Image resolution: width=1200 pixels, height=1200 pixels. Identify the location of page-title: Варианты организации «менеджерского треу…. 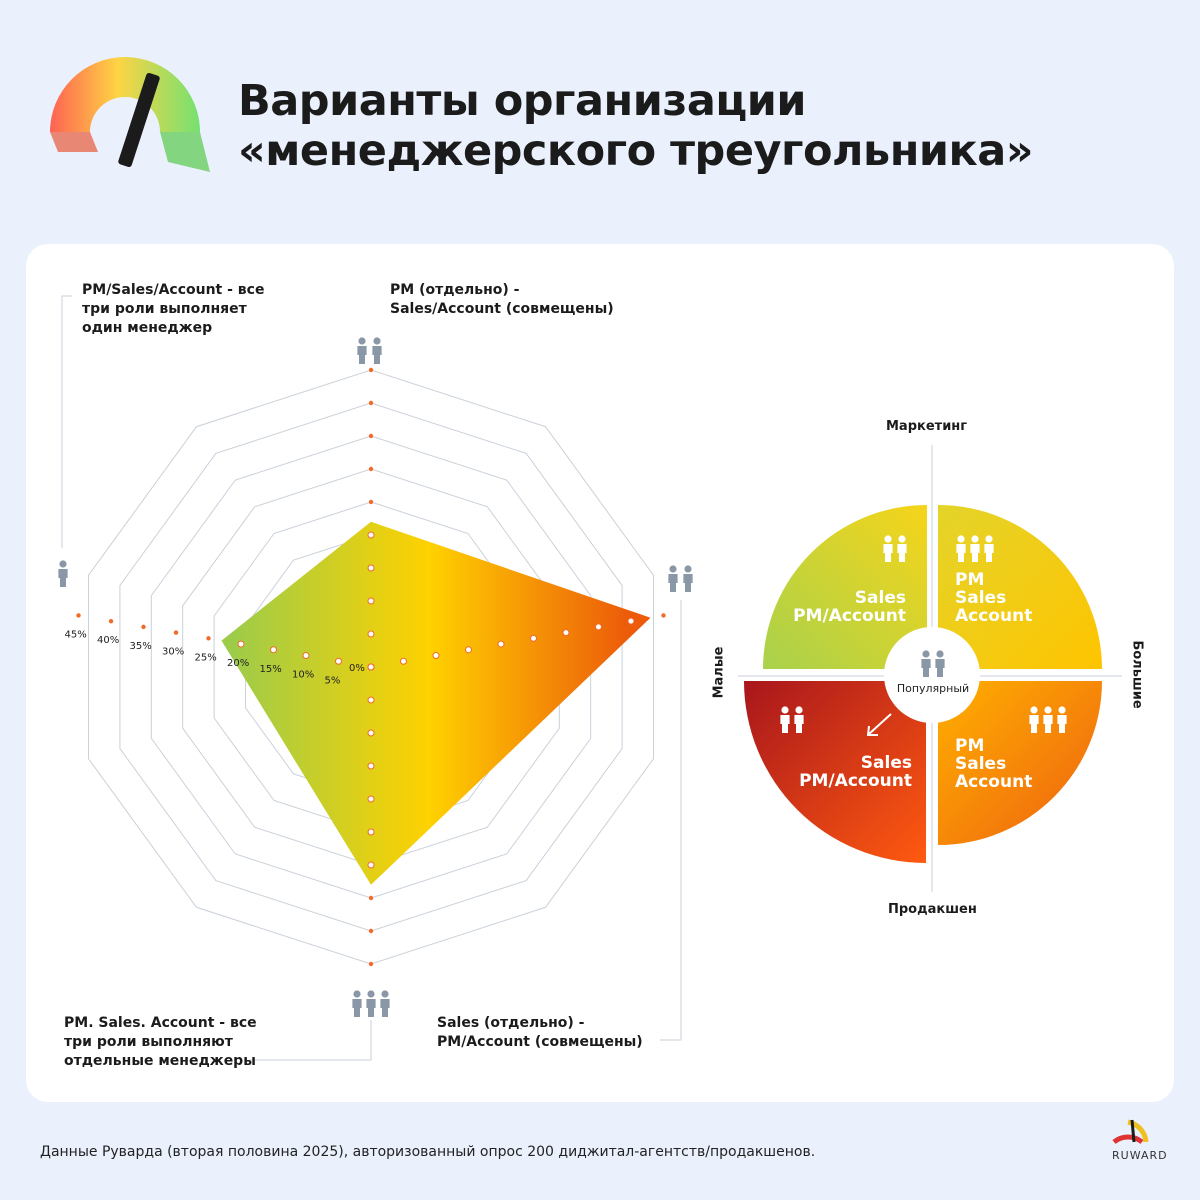
(688, 126).